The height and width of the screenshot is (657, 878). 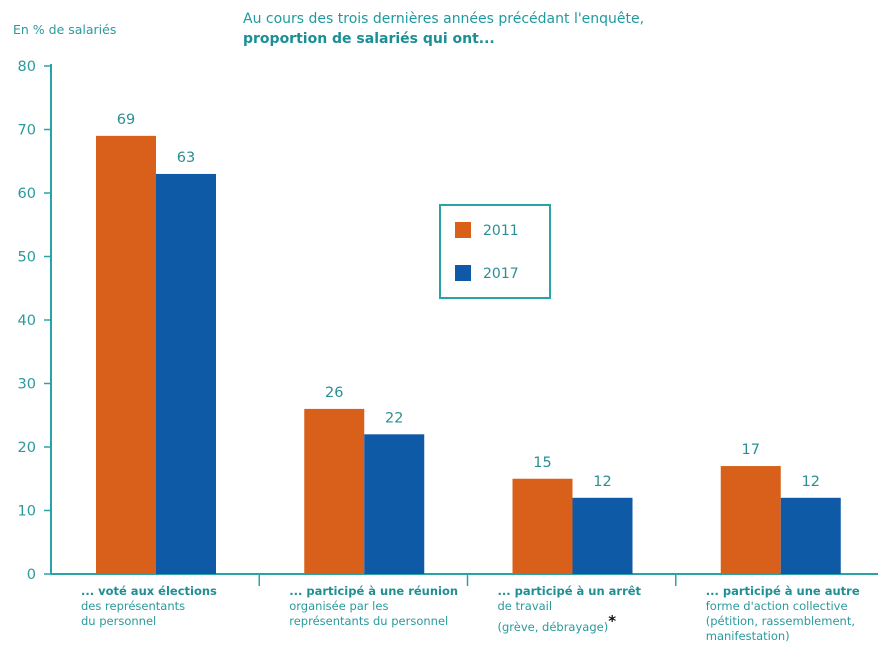 I want to click on y-tick-label-70: 70, so click(x=27, y=131).